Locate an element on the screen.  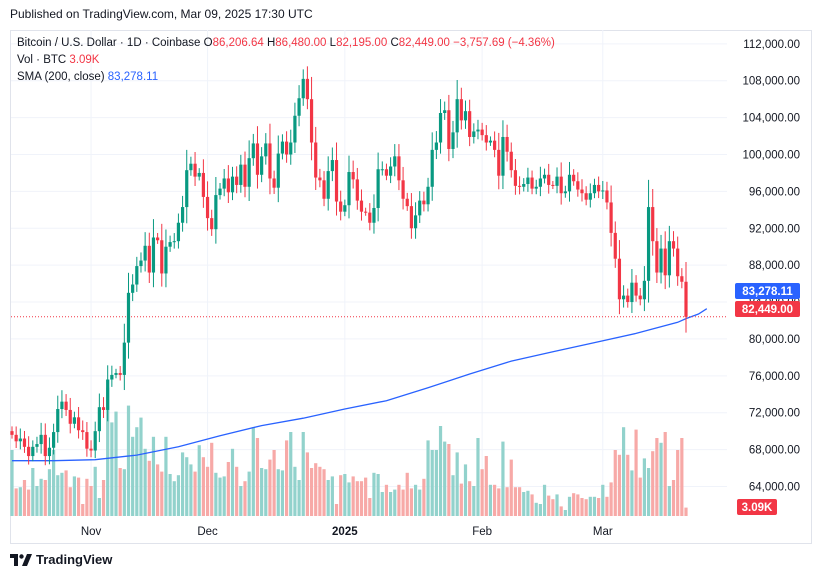
symbol-name: Bitcoin / U.S. Dollar · 1D · Coinbase is located at coordinates (109, 43).